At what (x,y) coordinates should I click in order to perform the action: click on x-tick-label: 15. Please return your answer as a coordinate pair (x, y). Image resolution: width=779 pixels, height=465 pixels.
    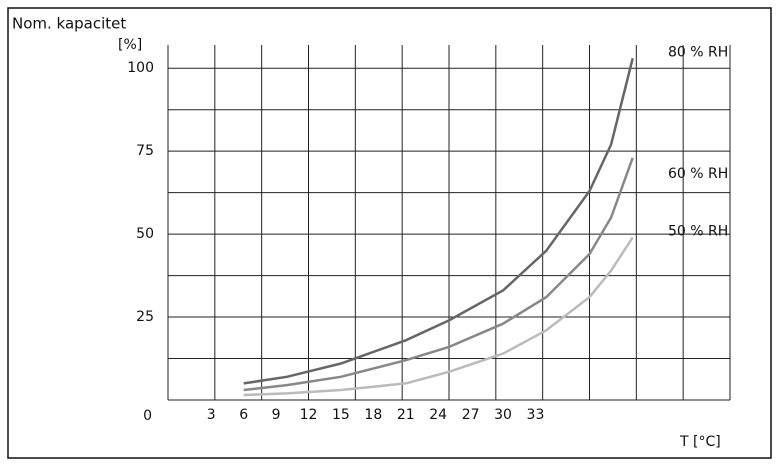
    Looking at the image, I should click on (341, 415).